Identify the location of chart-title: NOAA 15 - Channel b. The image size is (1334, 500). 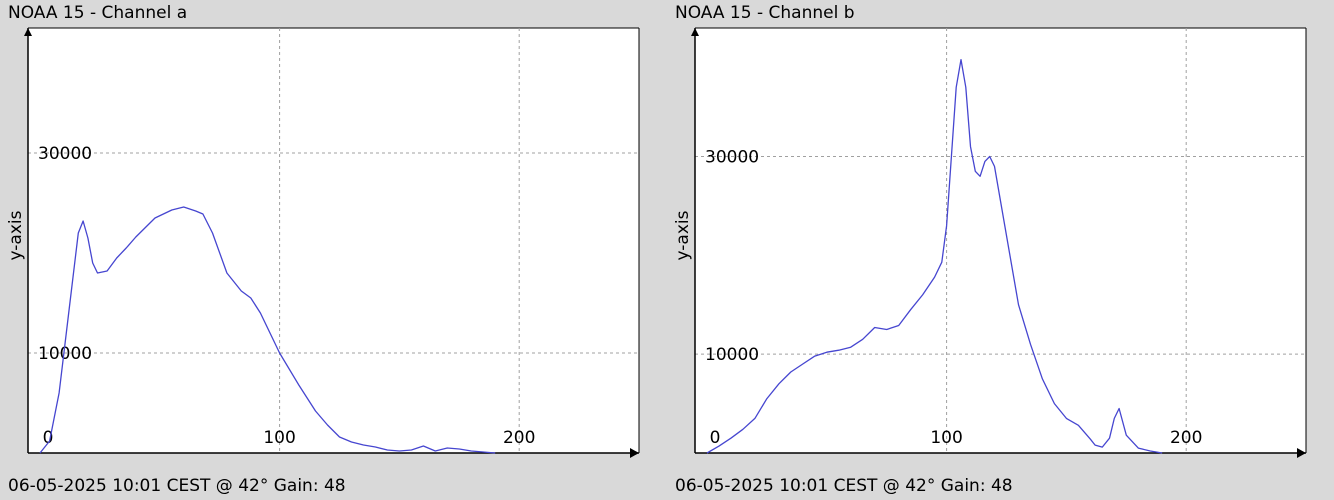
(765, 13).